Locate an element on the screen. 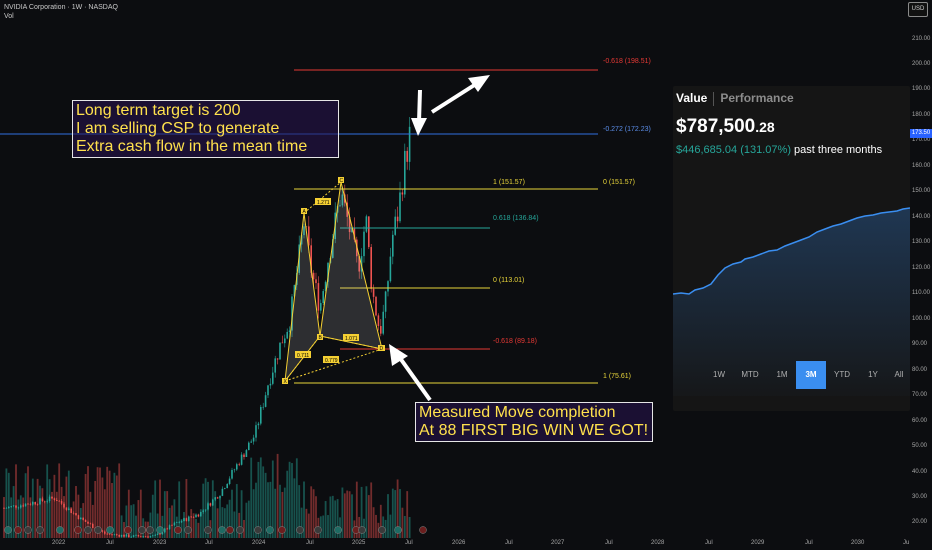  y-tick-label: 100.00 is located at coordinates (921, 319).